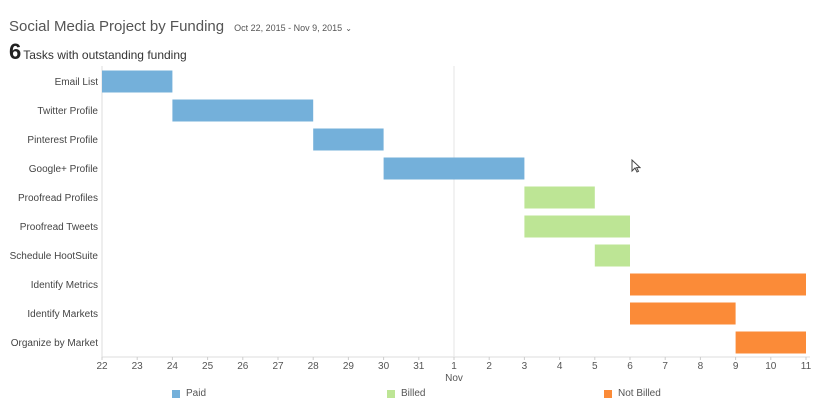 This screenshot has width=820, height=420. Describe the element at coordinates (208, 366) in the screenshot. I see `x-tick-label: 25` at that location.